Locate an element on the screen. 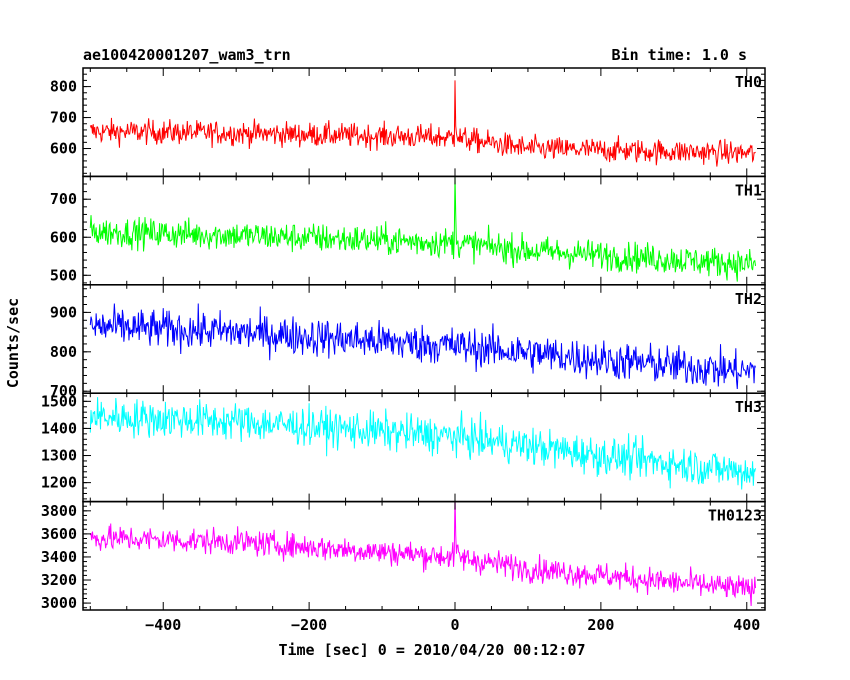 This screenshot has height=680, width=850. y-tick-label: 1500 is located at coordinates (59, 401).